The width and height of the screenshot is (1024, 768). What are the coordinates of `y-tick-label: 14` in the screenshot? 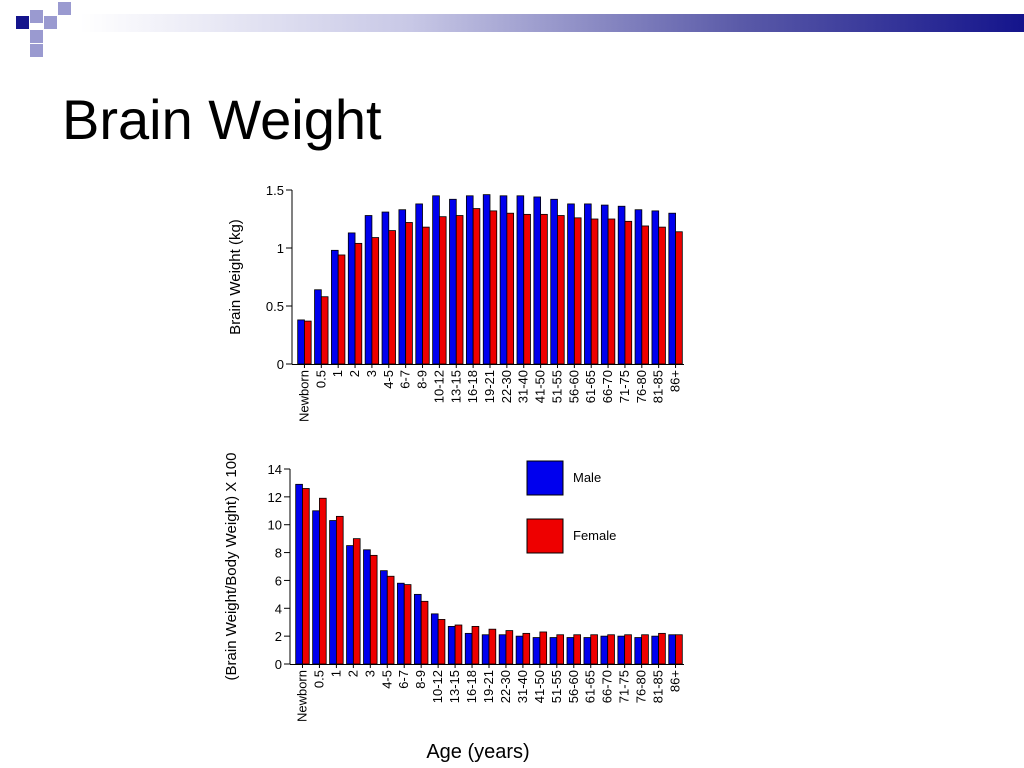 It's located at (275, 469).